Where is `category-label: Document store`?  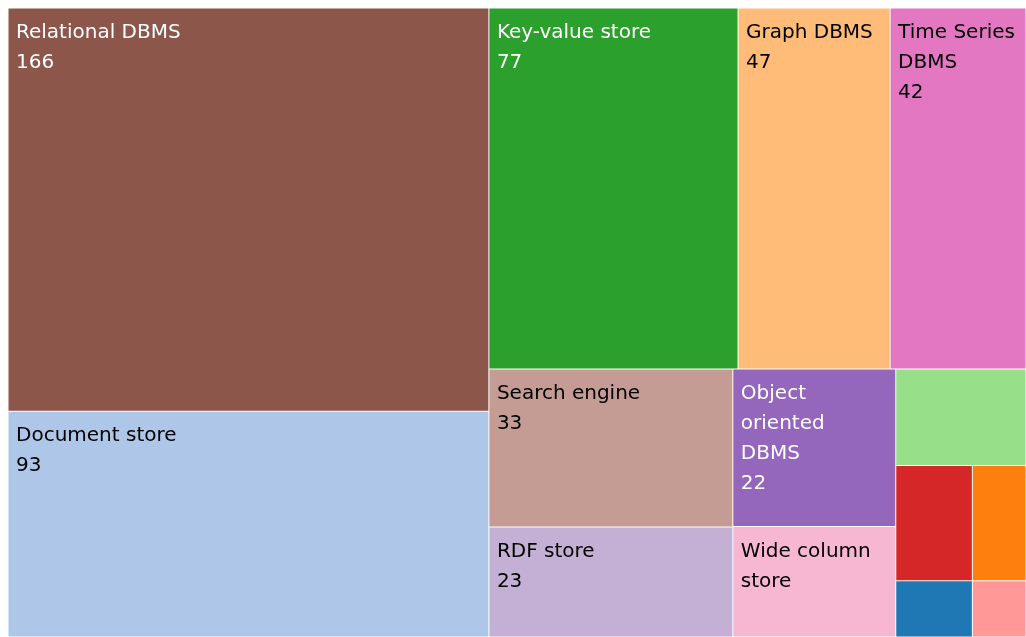 category-label: Document store is located at coordinates (96, 434).